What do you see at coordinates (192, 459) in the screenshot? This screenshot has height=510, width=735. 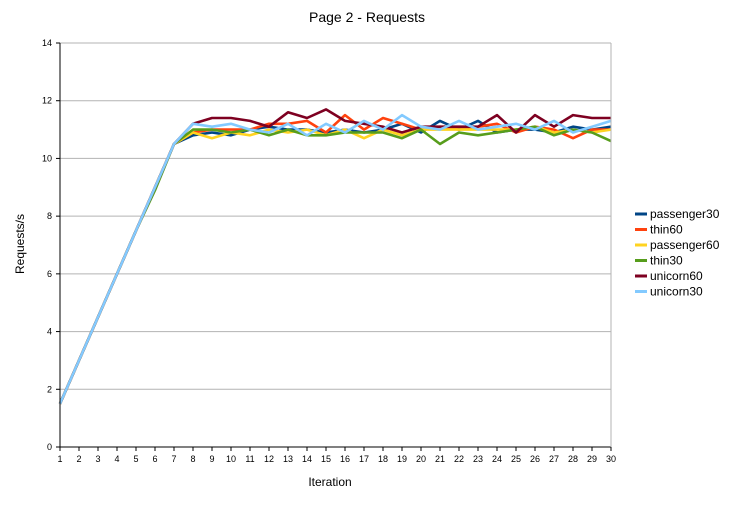 I see `x-tick-label: 8` at bounding box center [192, 459].